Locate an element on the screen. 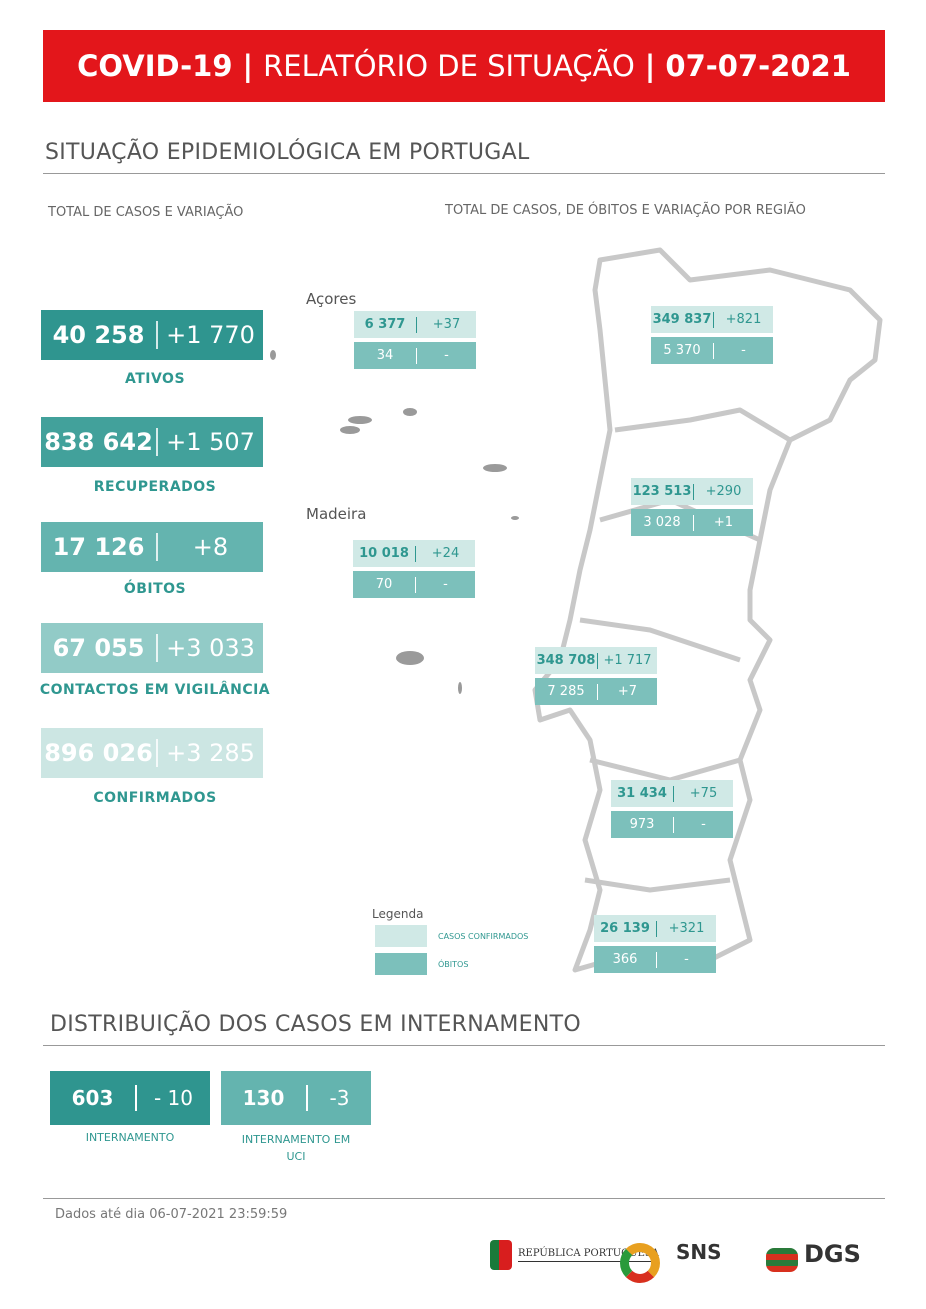 The width and height of the screenshot is (926, 1309). region-box: 31 434 +75 973 - is located at coordinates (672, 809).